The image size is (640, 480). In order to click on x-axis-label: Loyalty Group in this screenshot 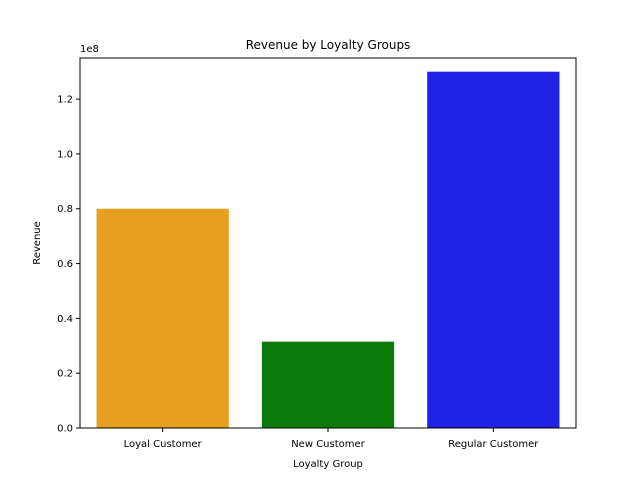, I will do `click(328, 464)`.